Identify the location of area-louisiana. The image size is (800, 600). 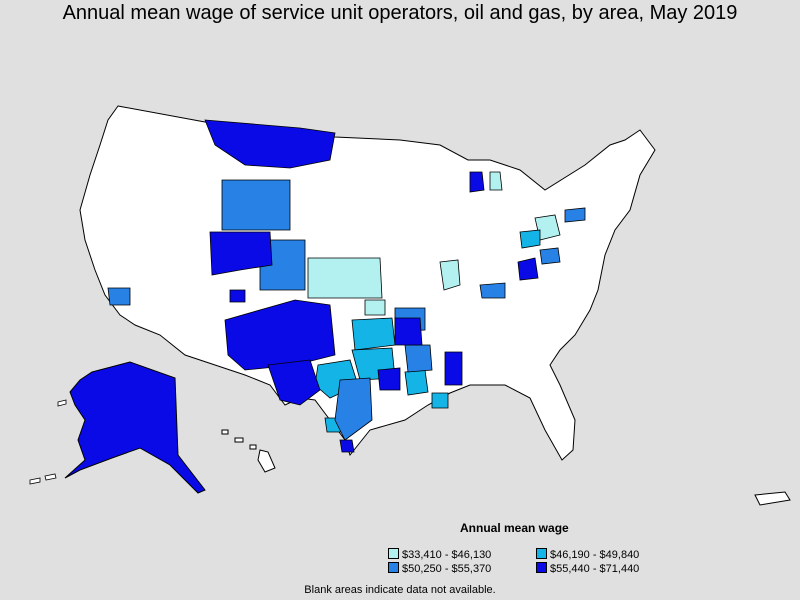
(418, 358).